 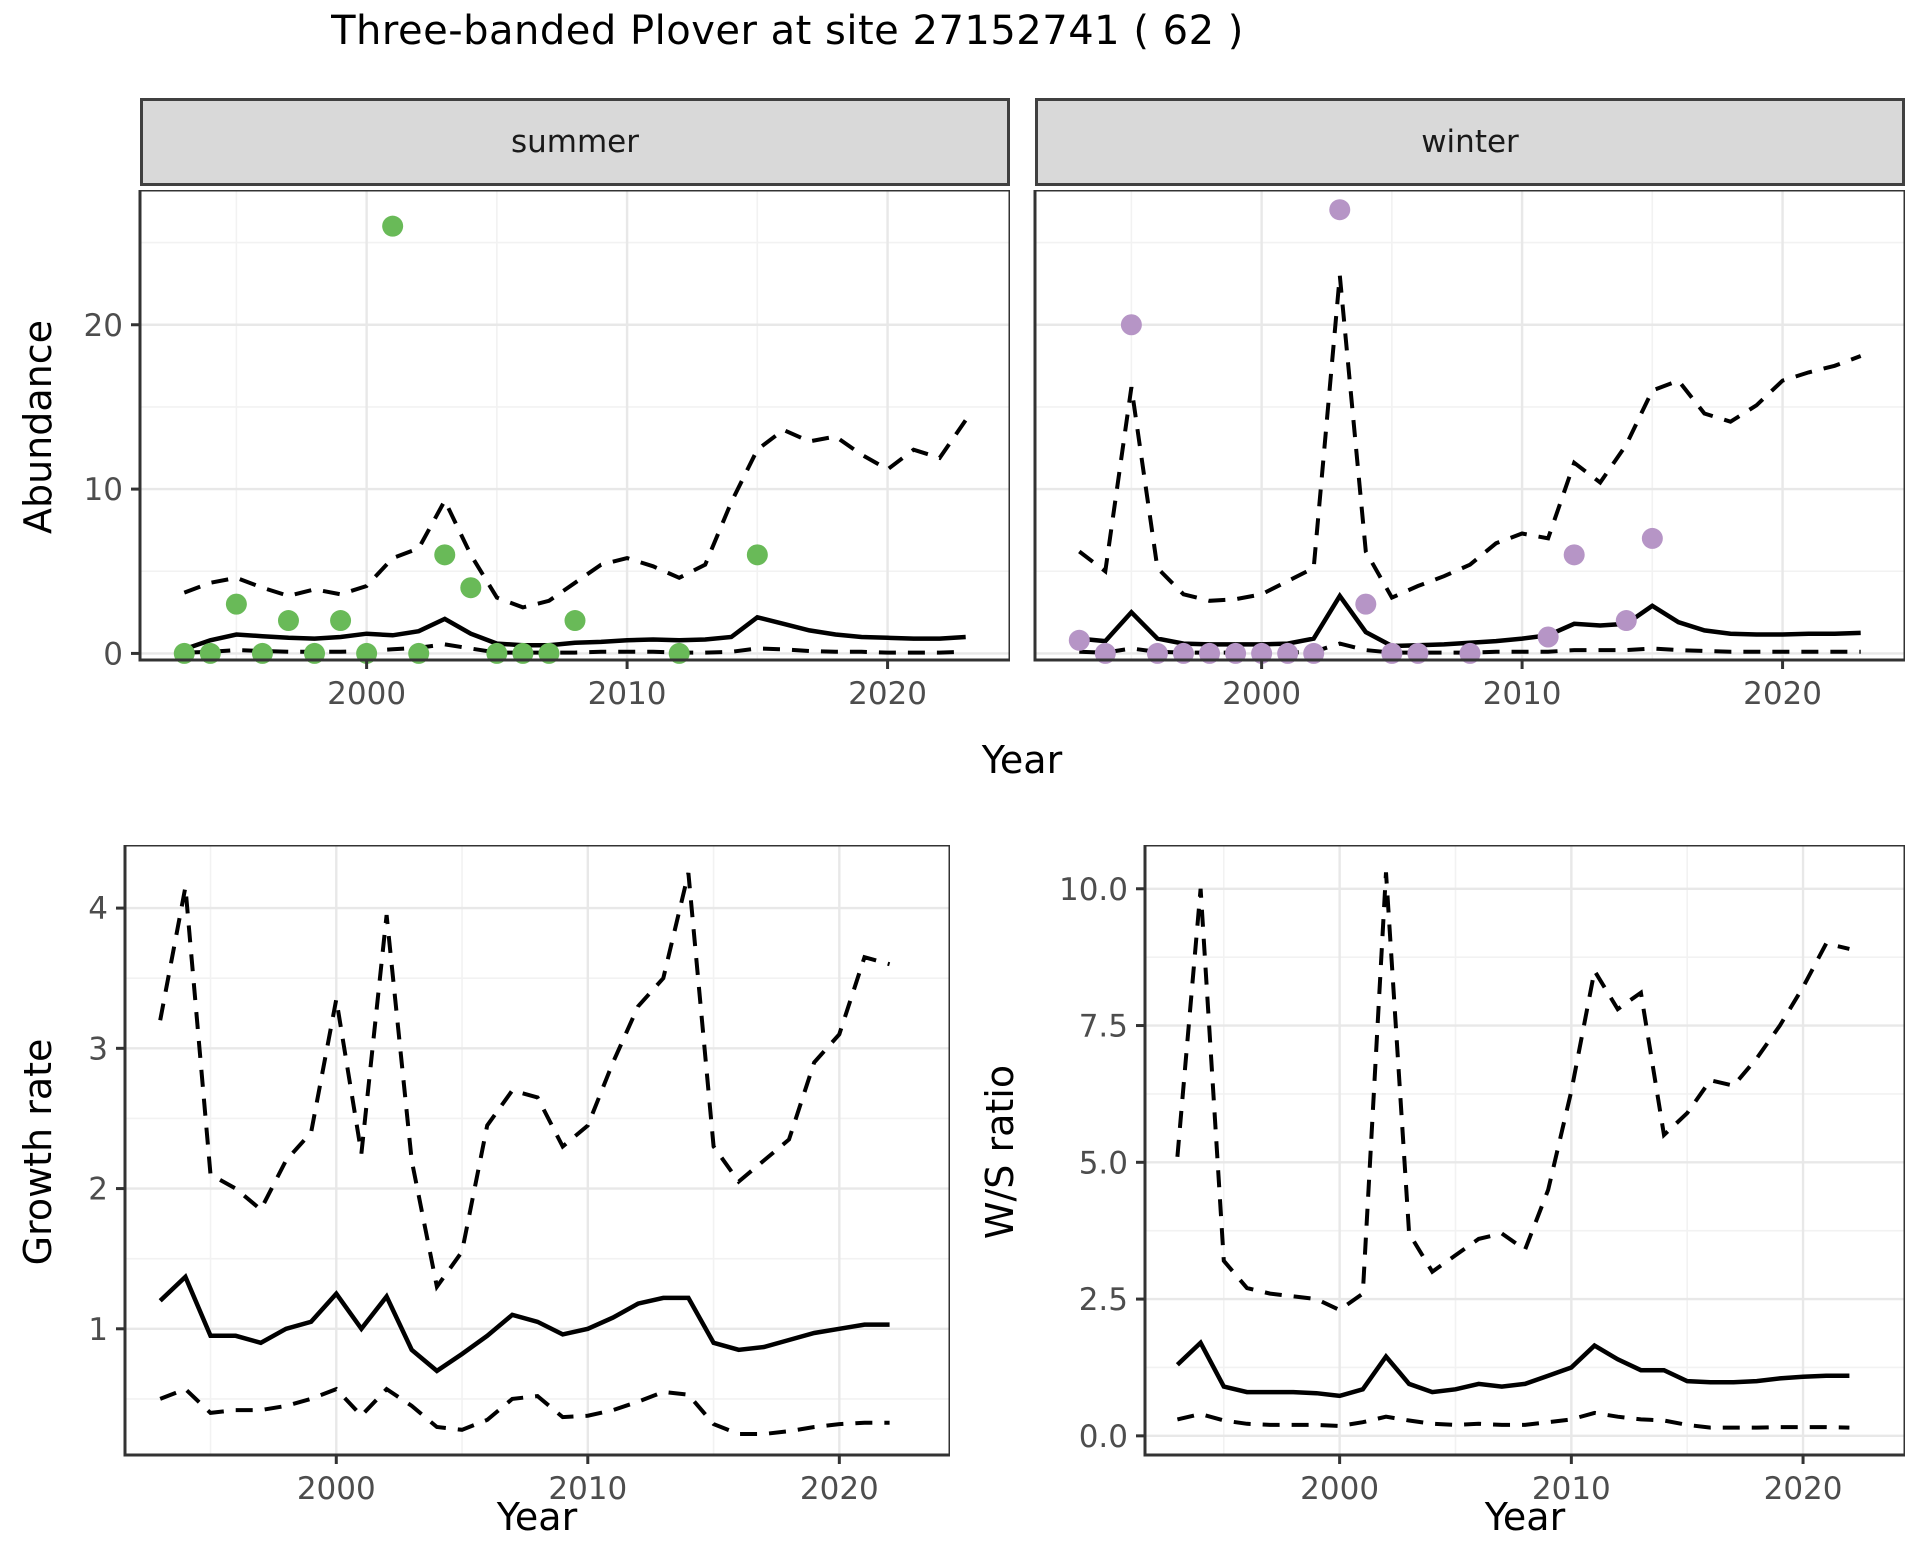 I want to click on y-axis-label-ws-ratio: W/S ratio, so click(x=1000, y=1152).